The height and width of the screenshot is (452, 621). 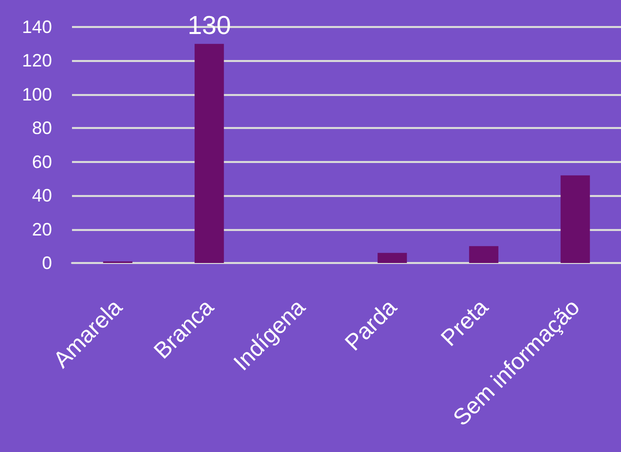 What do you see at coordinates (42, 162) in the screenshot?
I see `y-tick-label: 60` at bounding box center [42, 162].